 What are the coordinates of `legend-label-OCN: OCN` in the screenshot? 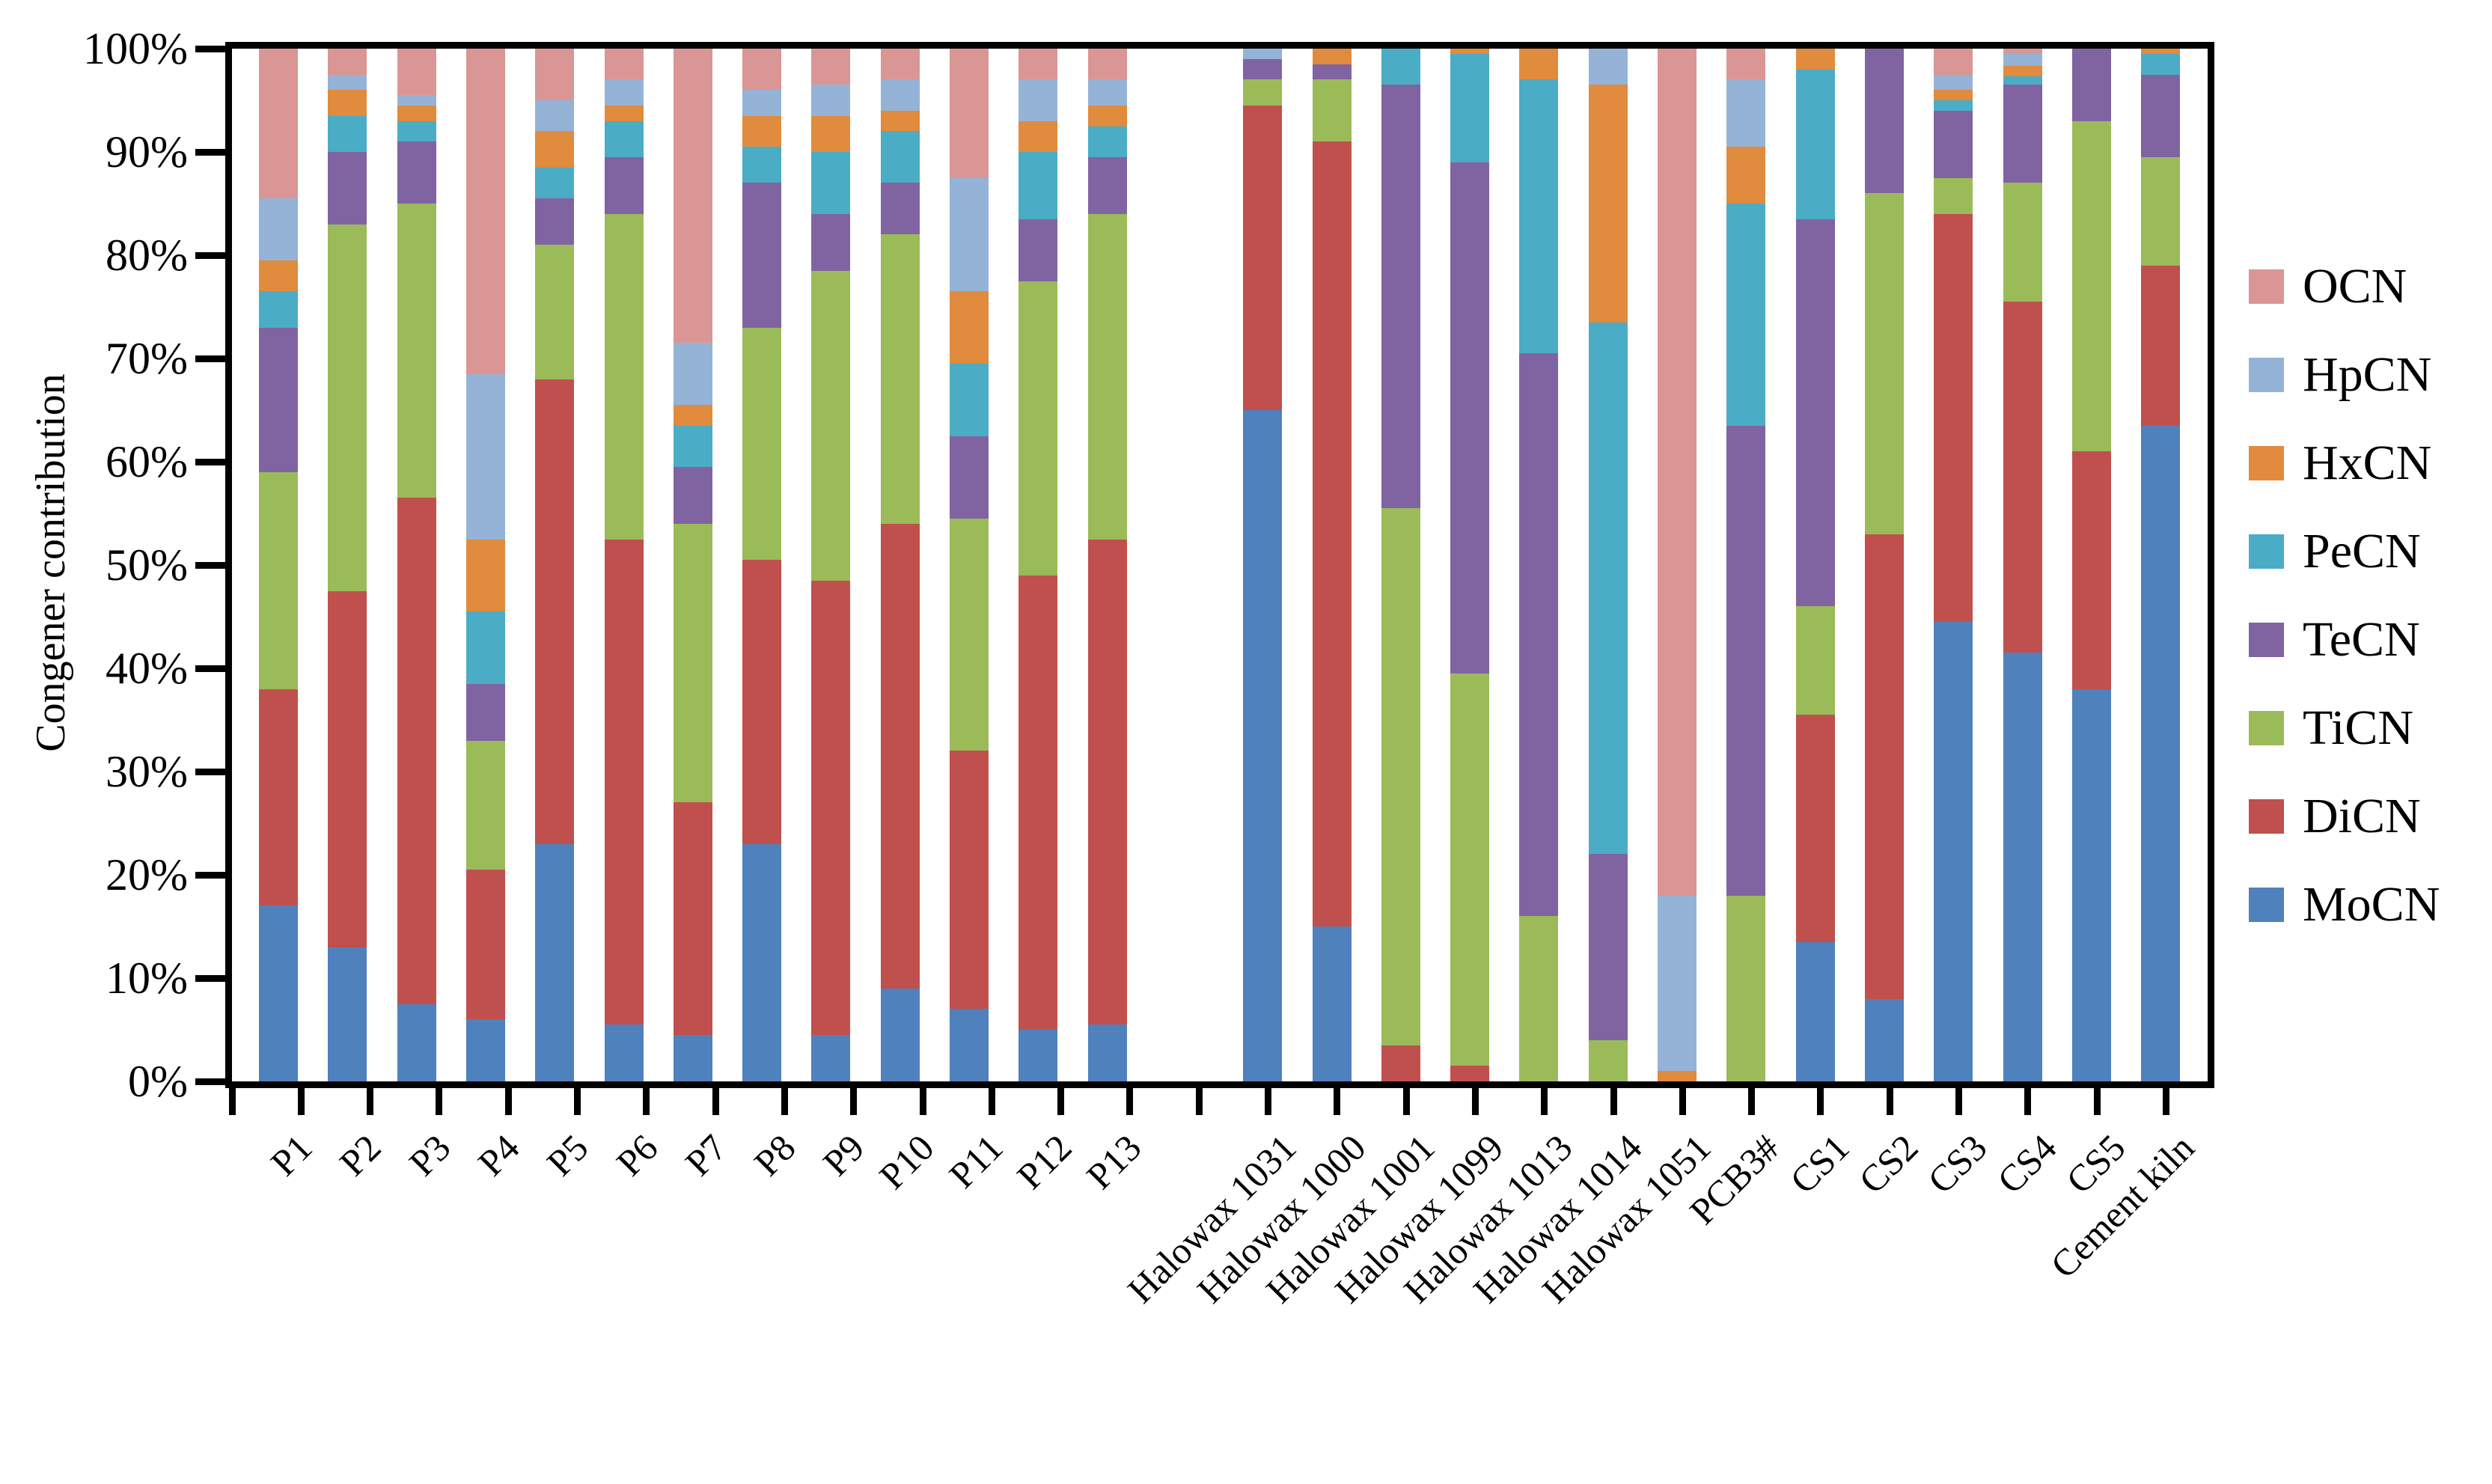 It's located at (2355, 286).